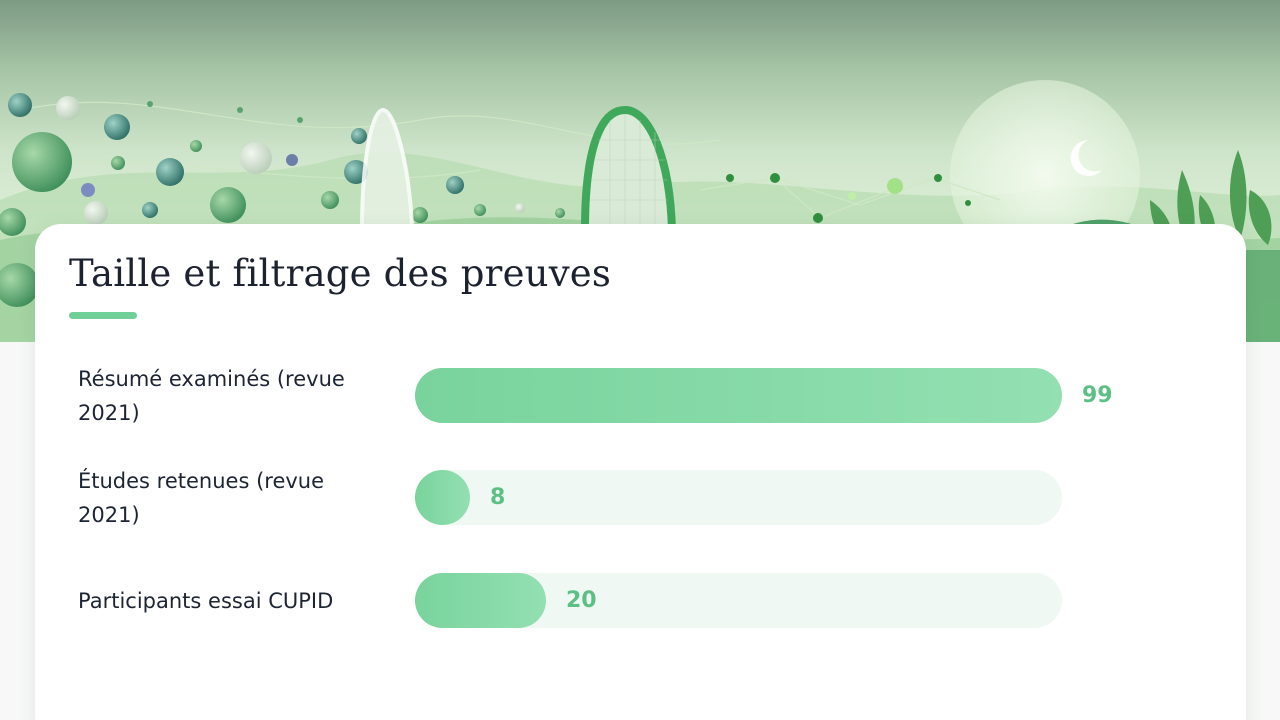 The width and height of the screenshot is (1280, 720). What do you see at coordinates (206, 601) in the screenshot?
I see `bar-label: Participants essai CUPID` at bounding box center [206, 601].